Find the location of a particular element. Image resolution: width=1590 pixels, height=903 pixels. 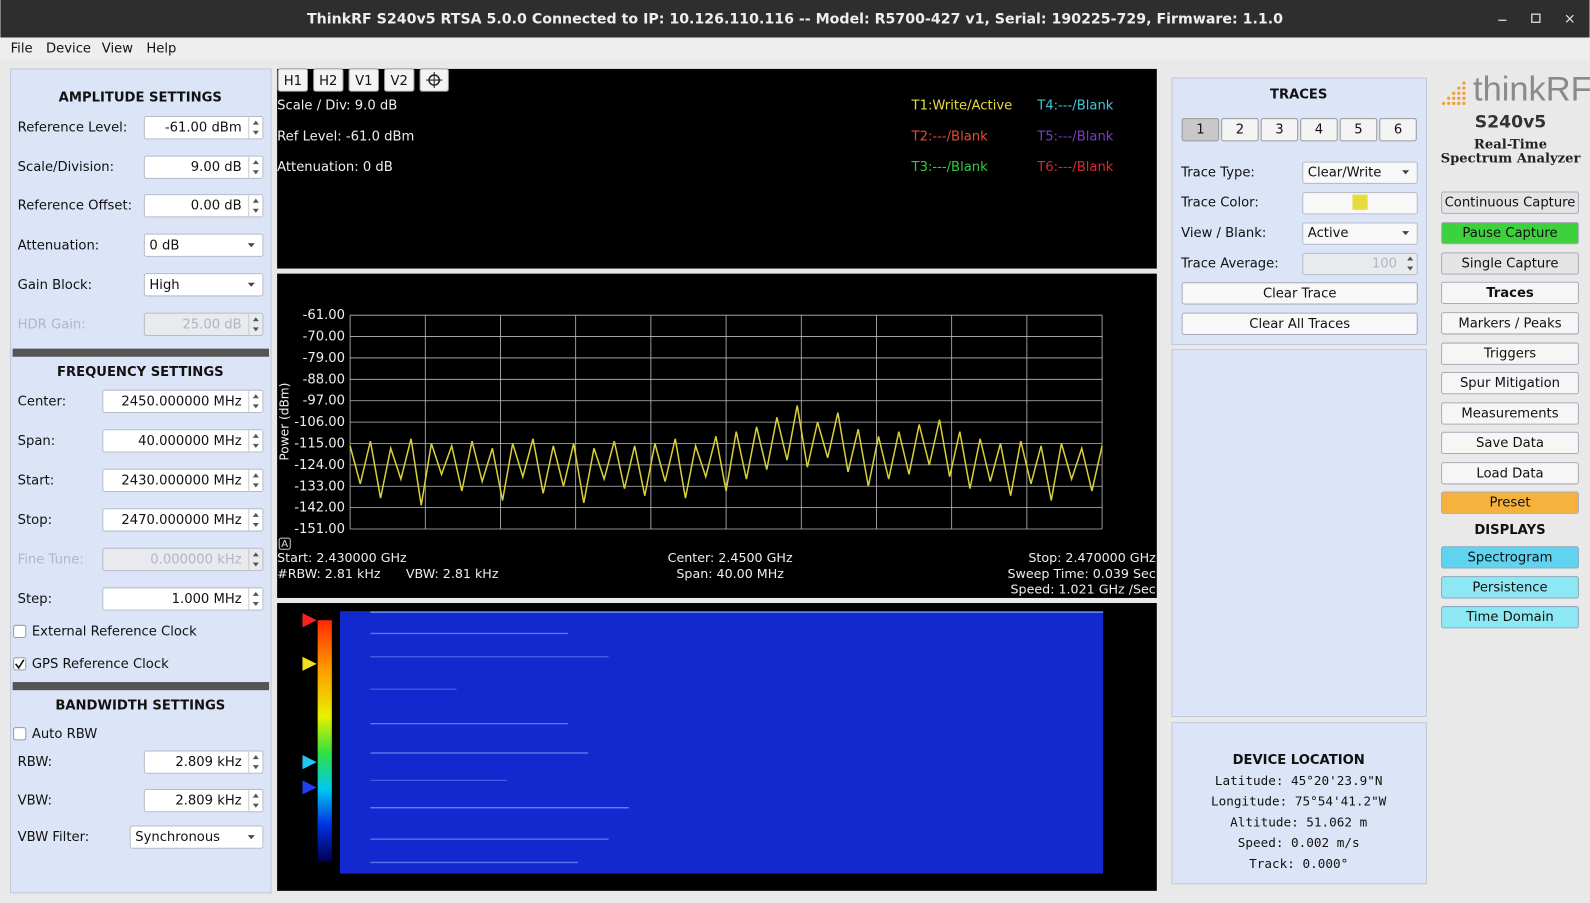

location-line: Latitude: 45°20'23.9"N is located at coordinates (1299, 780).